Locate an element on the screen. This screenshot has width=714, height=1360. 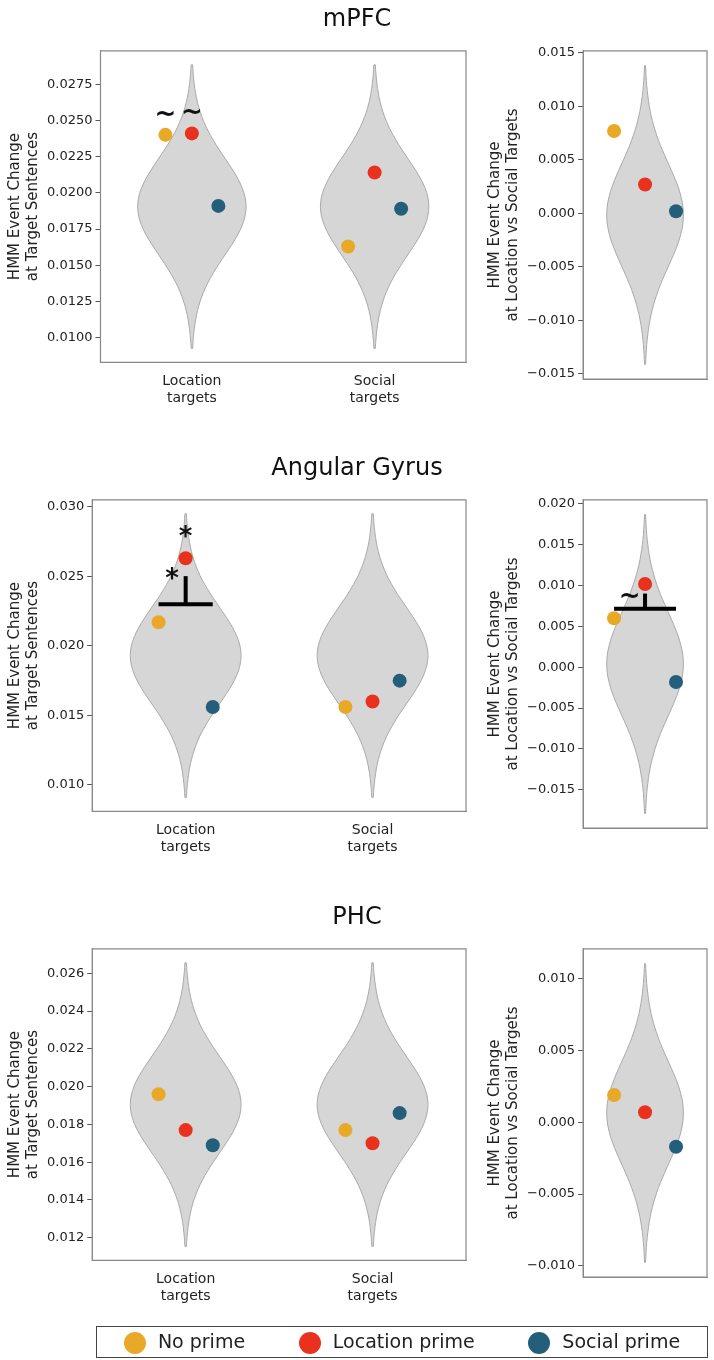
chart-title: PHC is located at coordinates (357, 916).